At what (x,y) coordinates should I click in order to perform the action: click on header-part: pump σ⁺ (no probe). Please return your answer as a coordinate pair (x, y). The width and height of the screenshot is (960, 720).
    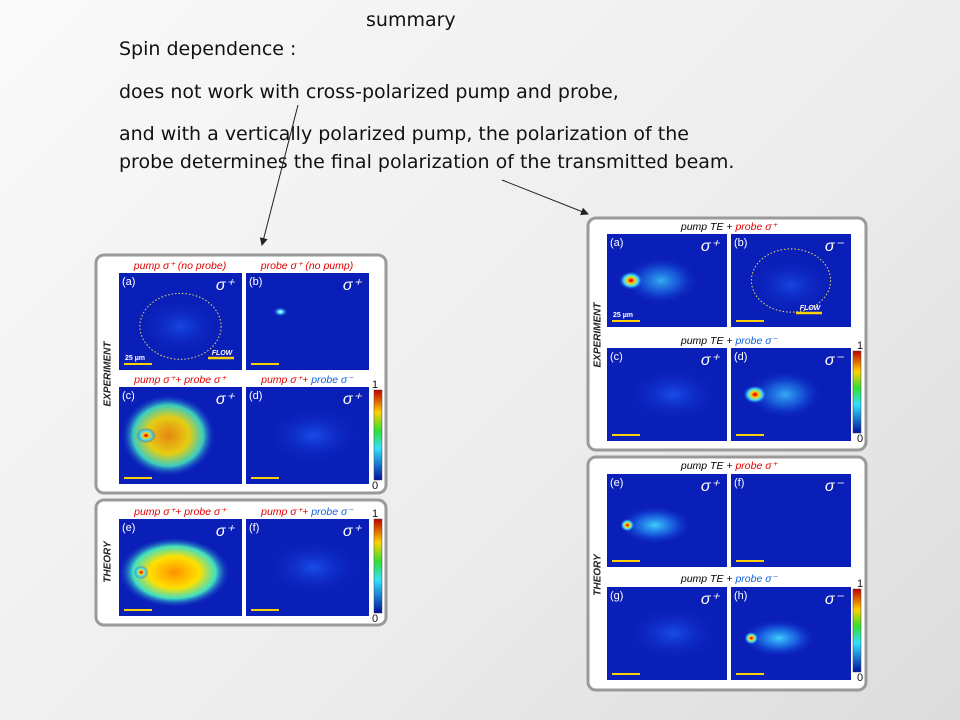
    Looking at the image, I should click on (179, 266).